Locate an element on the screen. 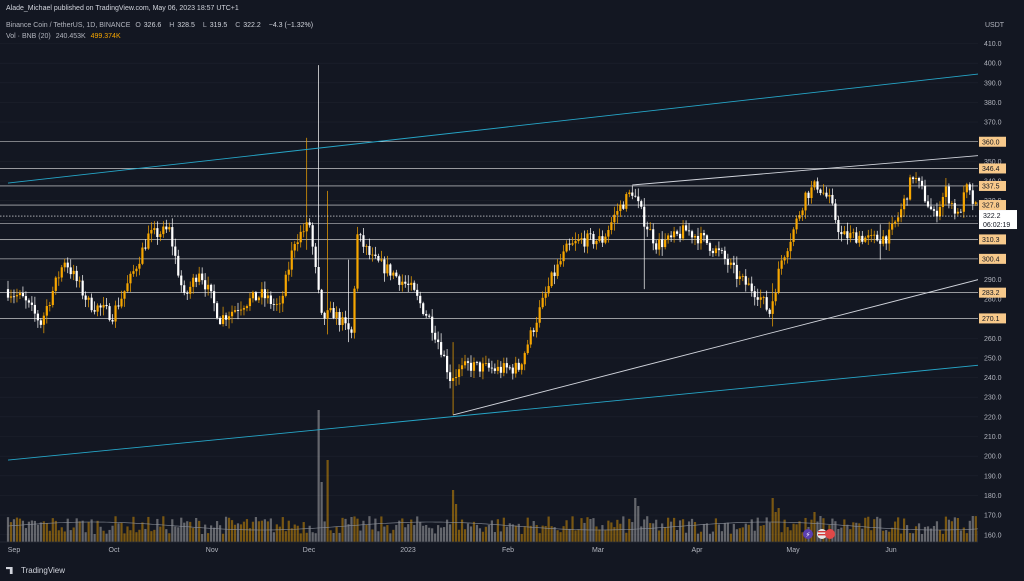 The width and height of the screenshot is (1024, 581). price-axis is located at coordinates (1001, 280).